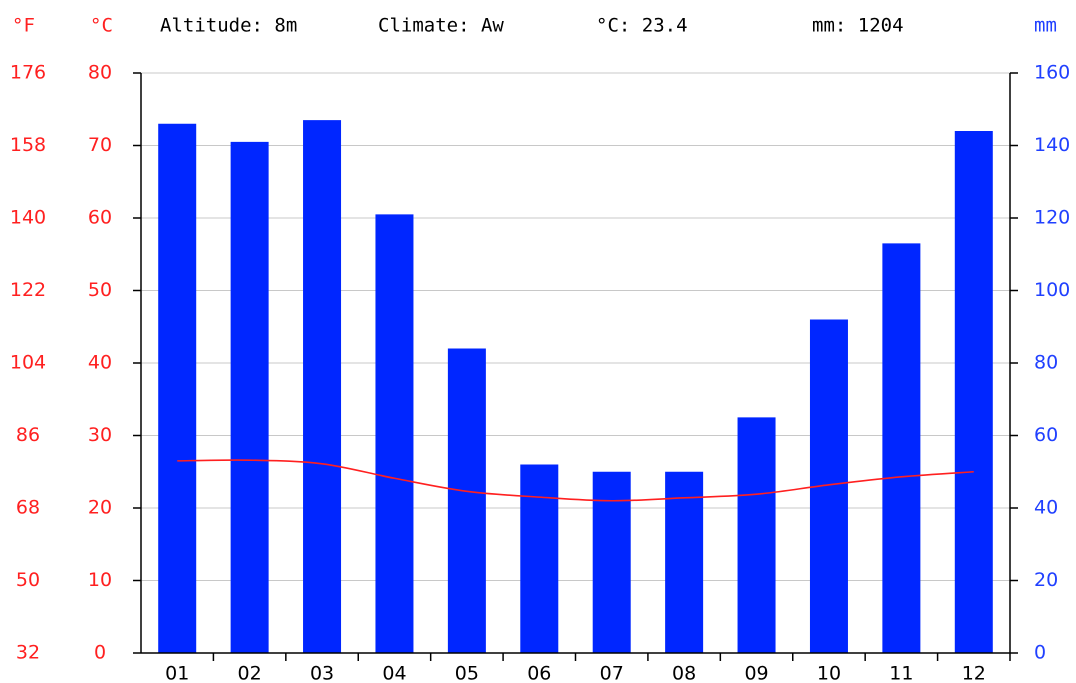 The height and width of the screenshot is (683, 1076). What do you see at coordinates (642, 26) in the screenshot?
I see `header-temperature: °C: 23.4` at bounding box center [642, 26].